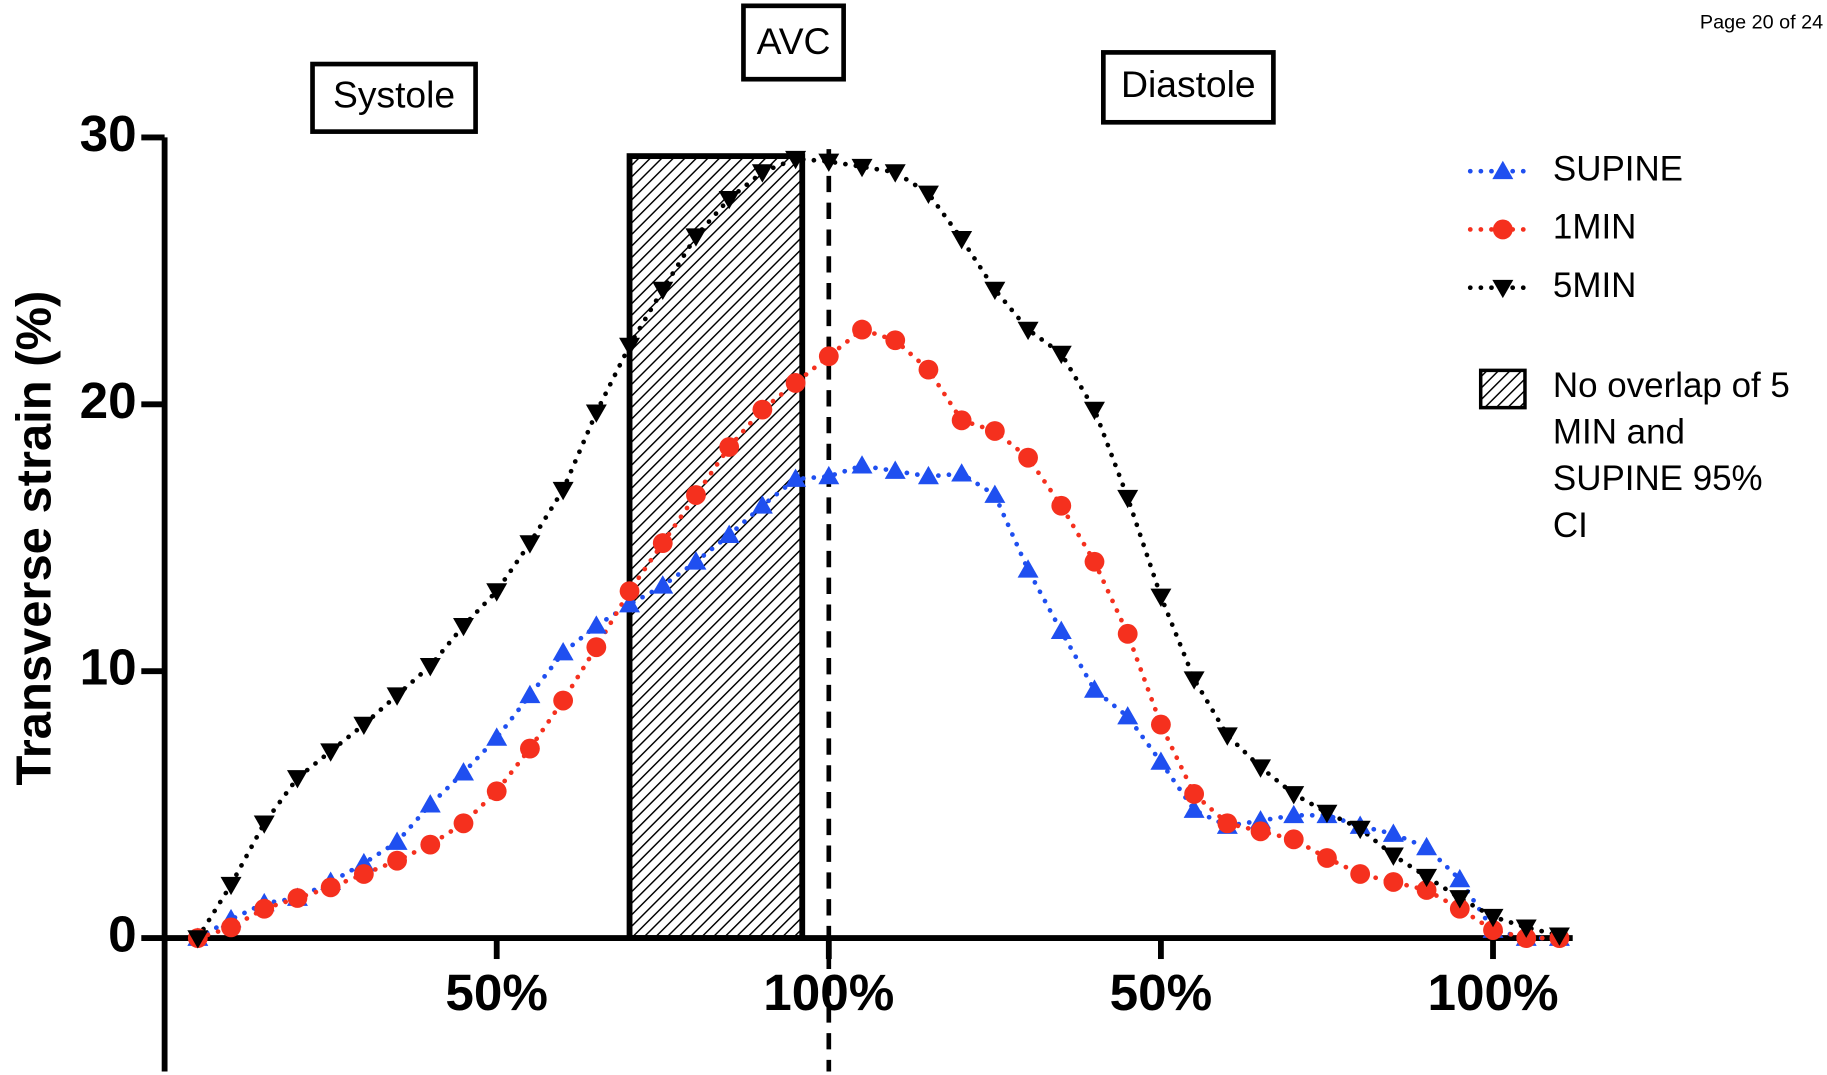  I want to click on y-tick-label: 10, so click(108, 667).